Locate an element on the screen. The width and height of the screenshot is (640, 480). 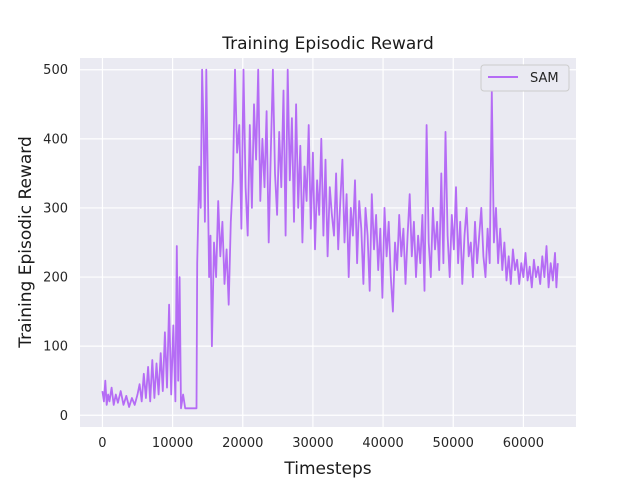
x-tick-label: 60000 is located at coordinates (523, 443).